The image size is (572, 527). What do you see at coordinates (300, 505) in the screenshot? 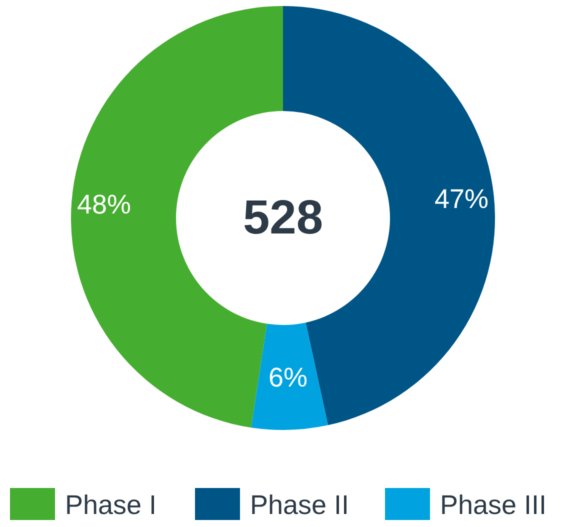
I see `legend-label: Phase II` at bounding box center [300, 505].